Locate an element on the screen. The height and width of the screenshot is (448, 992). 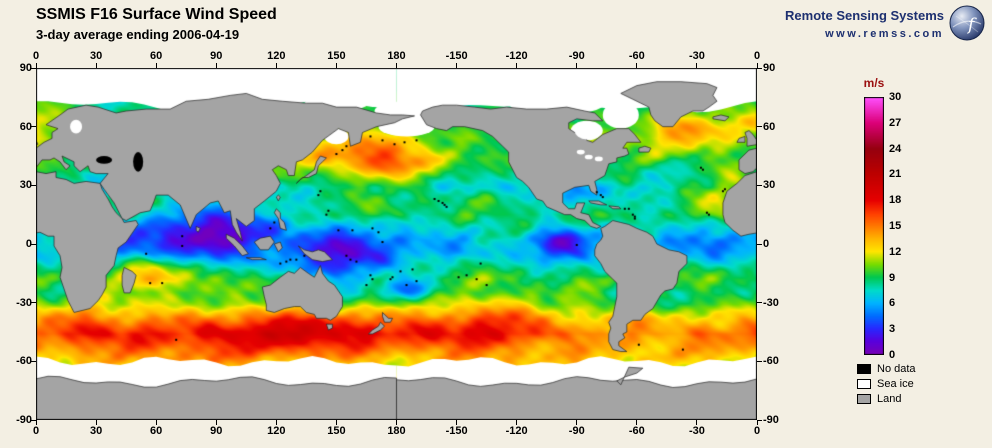
lon-tick-label-top: -120 is located at coordinates (516, 56).